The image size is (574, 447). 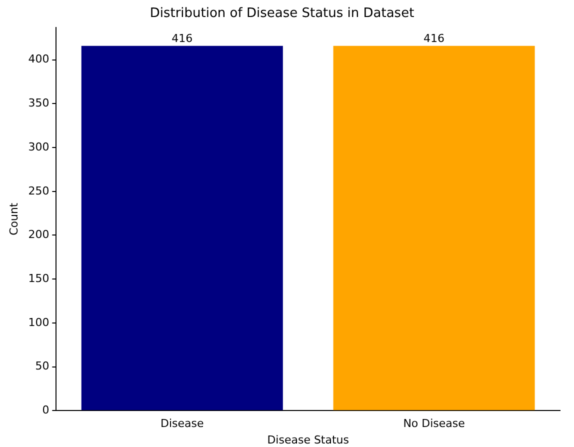 What do you see at coordinates (39, 278) in the screenshot?
I see `y-tick-label: 150` at bounding box center [39, 278].